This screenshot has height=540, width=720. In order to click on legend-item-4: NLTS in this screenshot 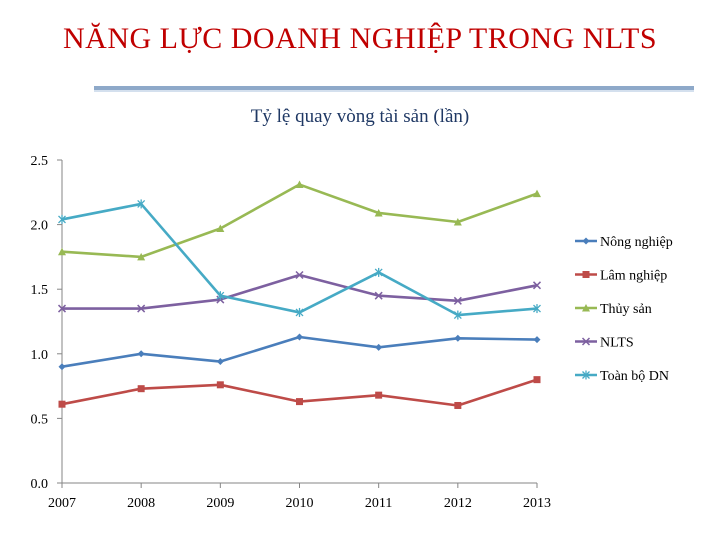, I will do `click(604, 343)`.